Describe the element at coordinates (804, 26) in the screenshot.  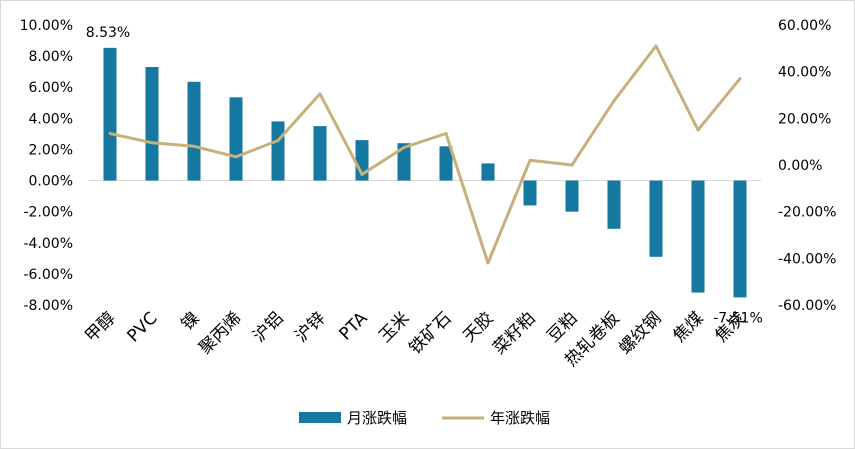
I see `y-right-tick-label: 60.00%` at that location.